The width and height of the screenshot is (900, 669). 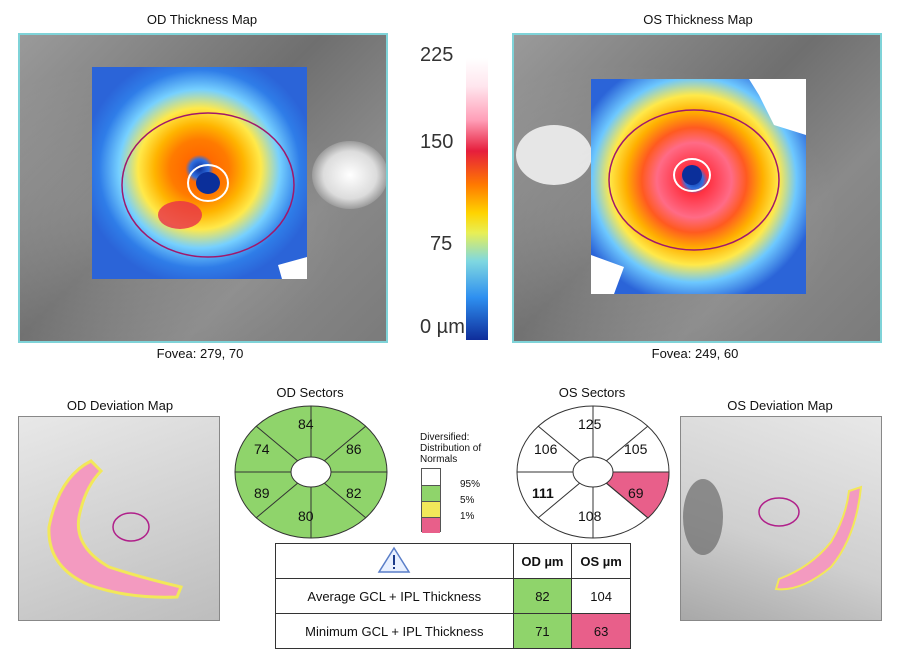 I want to click on table-row: Minimum GCL + IPL Thickness 71 63, so click(x=453, y=631).